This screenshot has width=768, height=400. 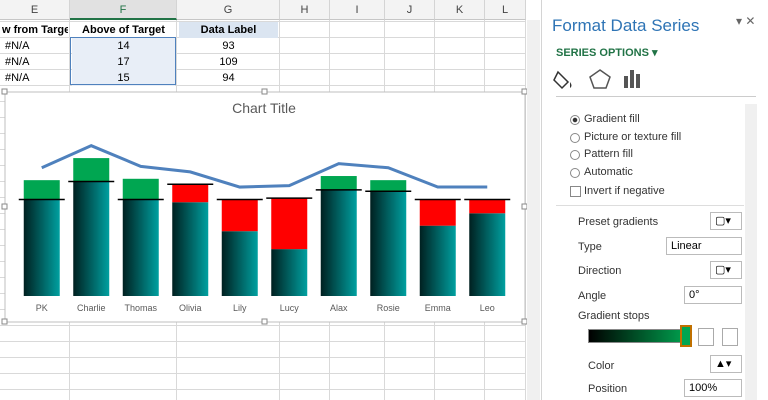 I want to click on x-tick-label: Rosie, so click(x=388, y=308).